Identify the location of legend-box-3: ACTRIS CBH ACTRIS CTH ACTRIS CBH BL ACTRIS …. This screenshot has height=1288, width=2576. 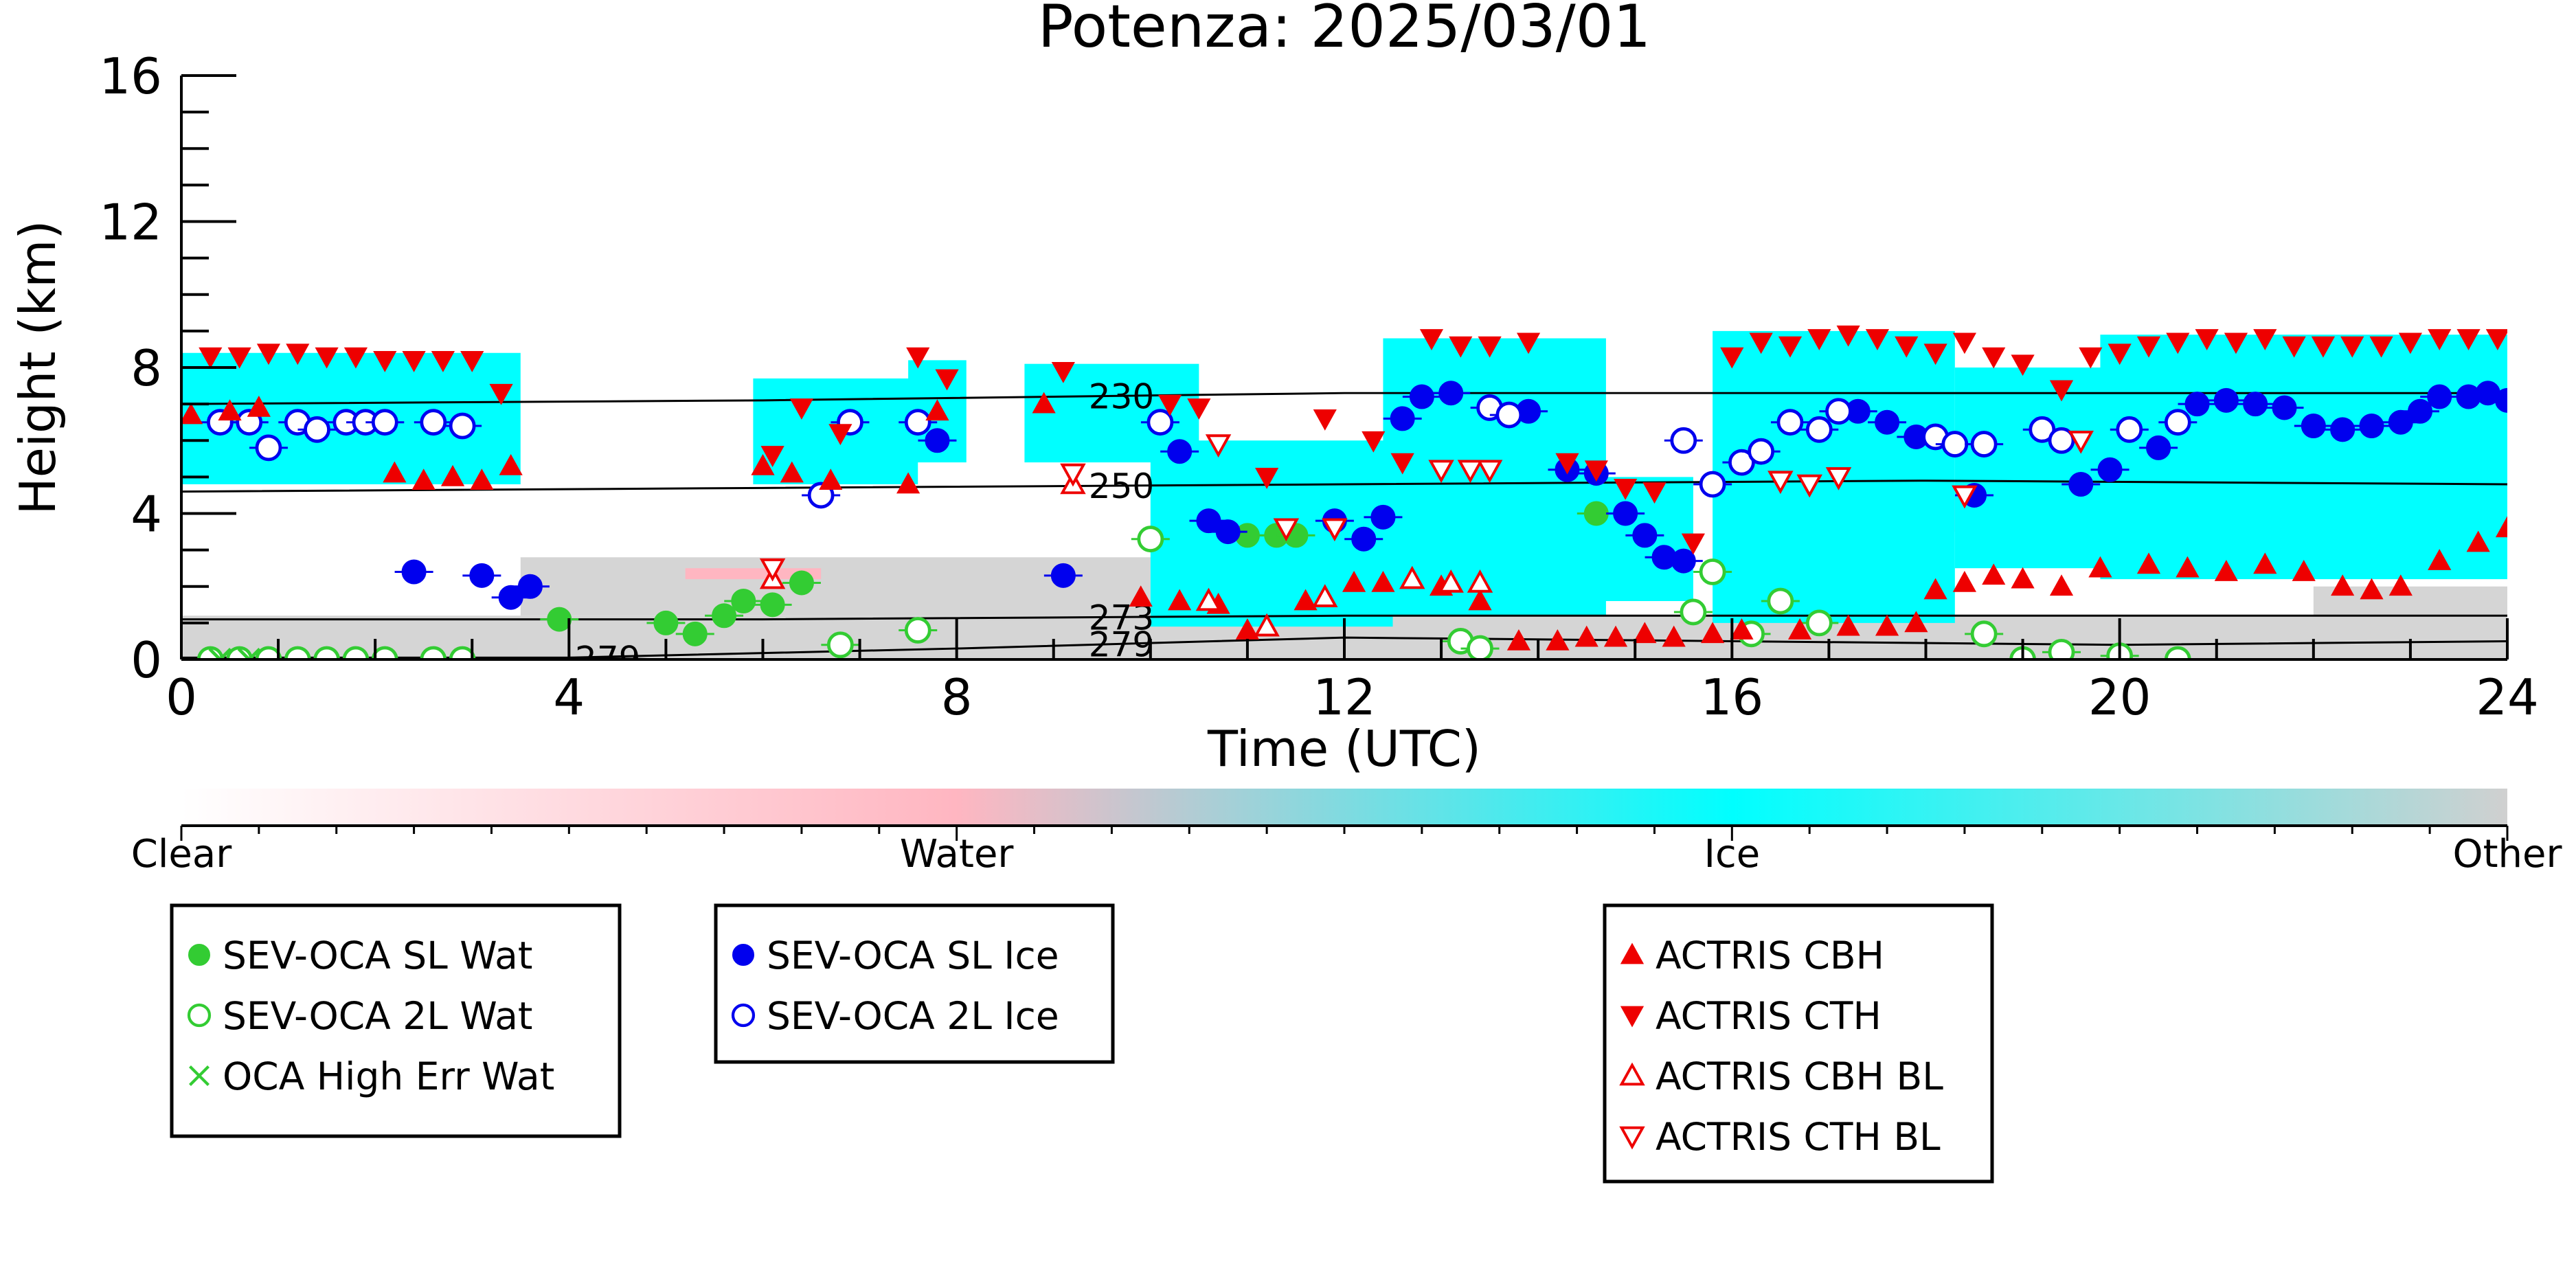
(1798, 1043).